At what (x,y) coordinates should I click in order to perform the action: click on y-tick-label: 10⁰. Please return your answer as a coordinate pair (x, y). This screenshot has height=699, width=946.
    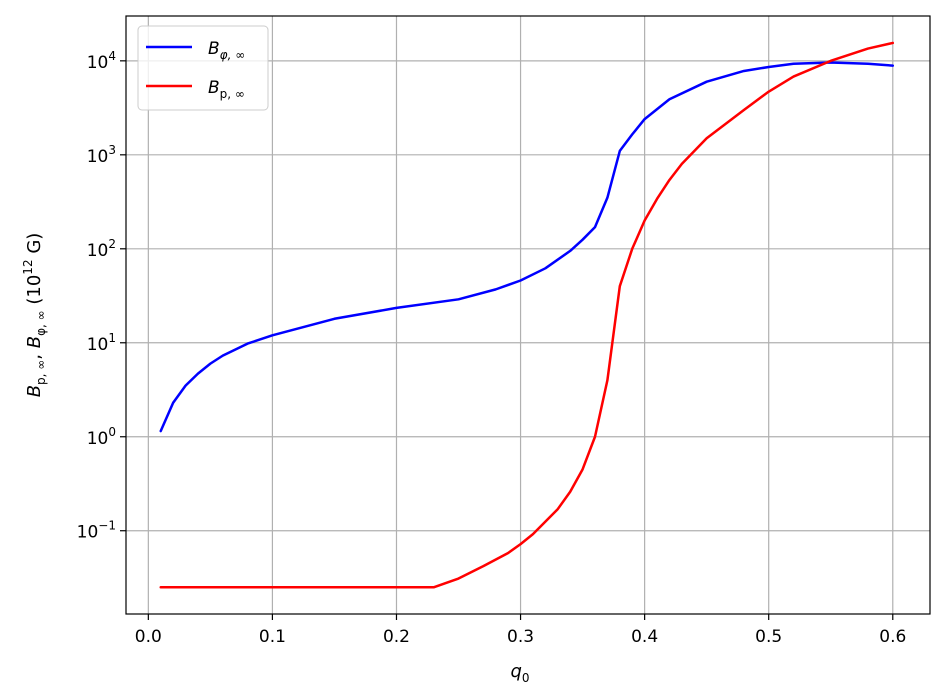
    Looking at the image, I should click on (101, 437).